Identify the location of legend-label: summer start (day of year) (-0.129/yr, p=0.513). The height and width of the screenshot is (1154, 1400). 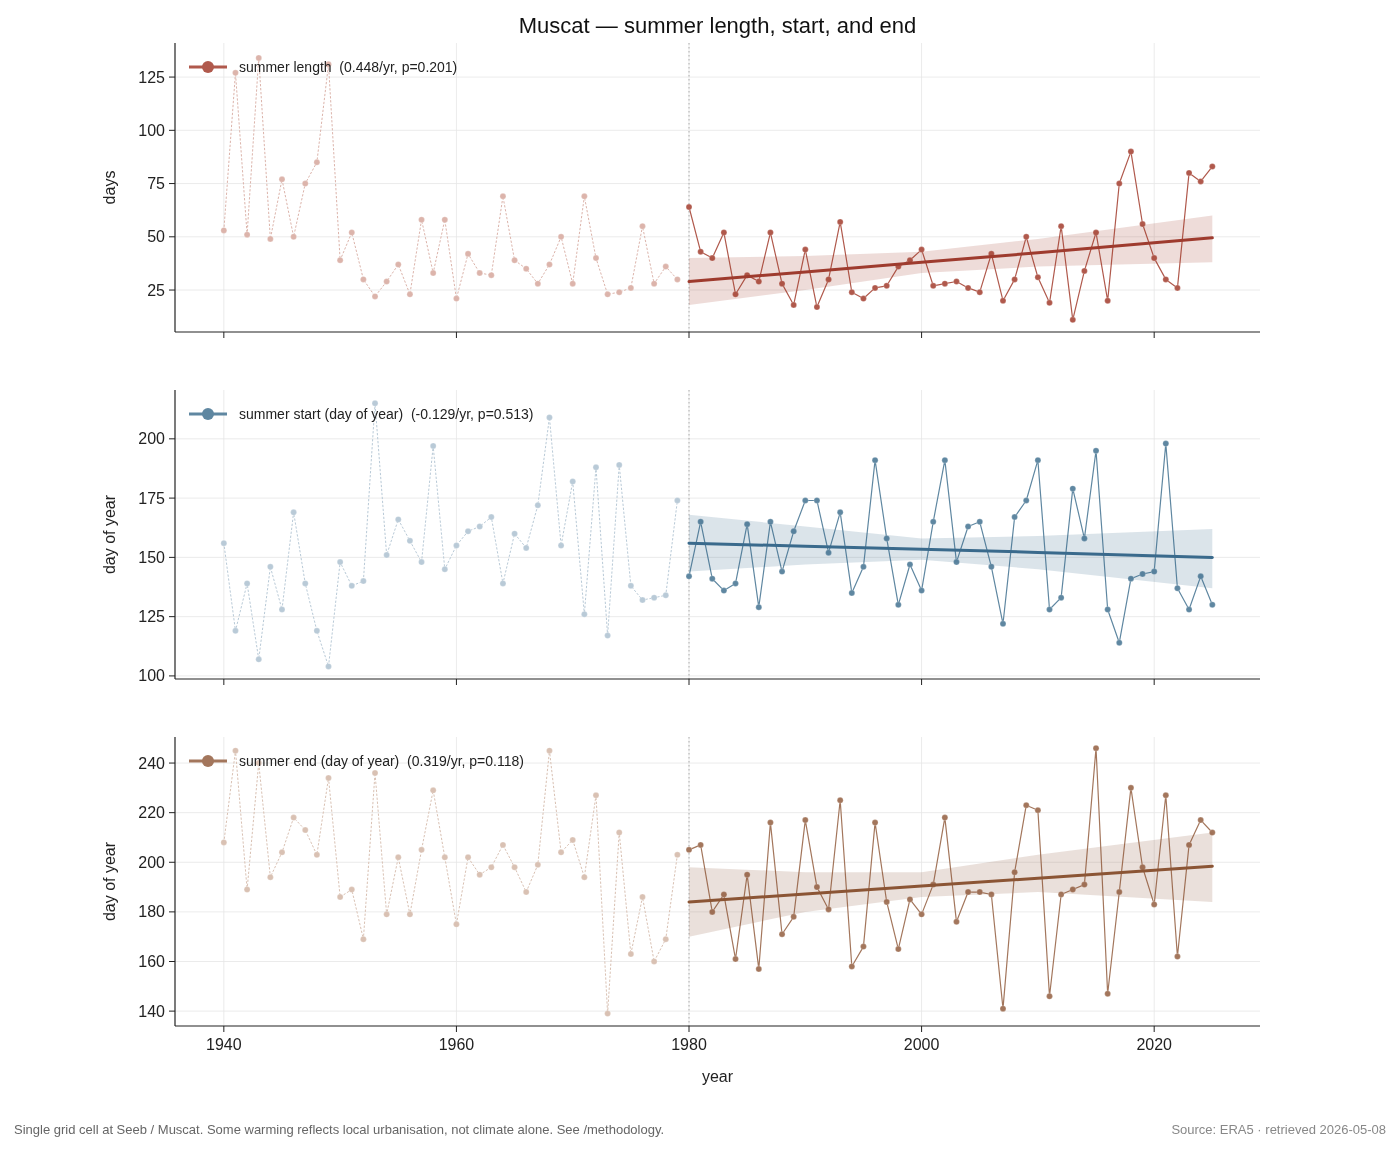
(386, 414).